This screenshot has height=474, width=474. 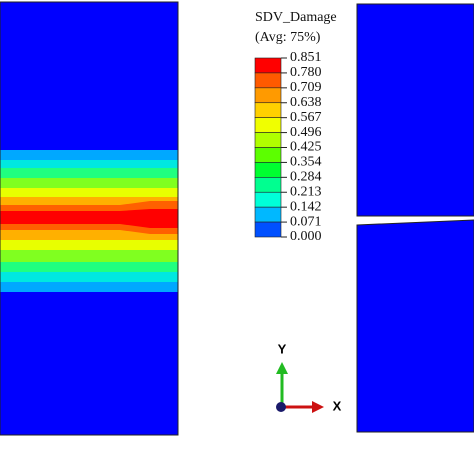 I want to click on legend-label: 0.780, so click(x=306, y=72).